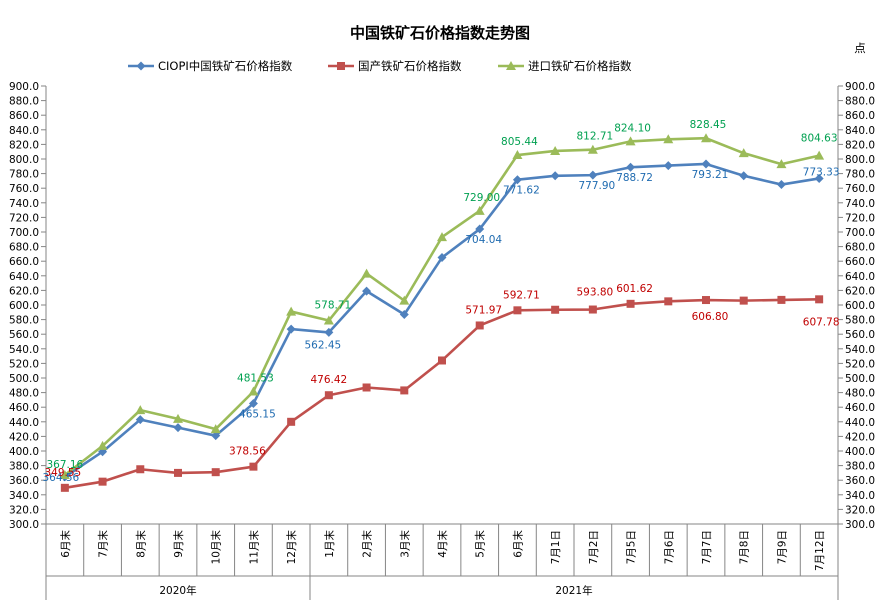  I want to click on y-tick-label-left: 440.0, so click(24, 423).